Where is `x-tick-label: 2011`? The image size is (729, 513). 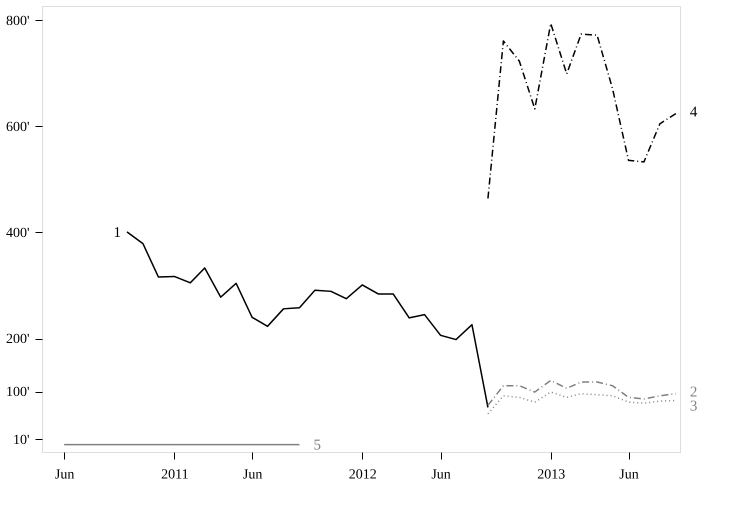
x-tick-label: 2011 is located at coordinates (175, 475).